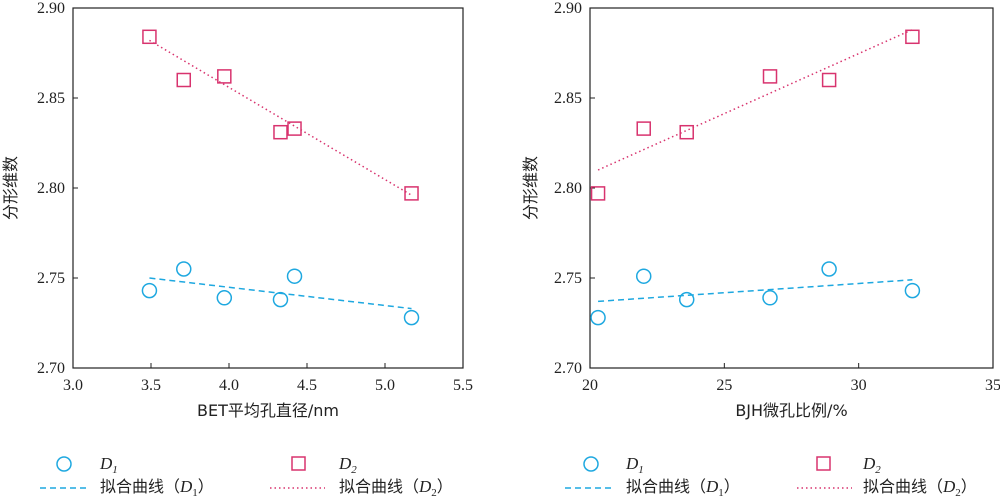 Image resolution: width=1000 pixels, height=497 pixels. I want to click on x-tick-label: 5.0, so click(385, 385).